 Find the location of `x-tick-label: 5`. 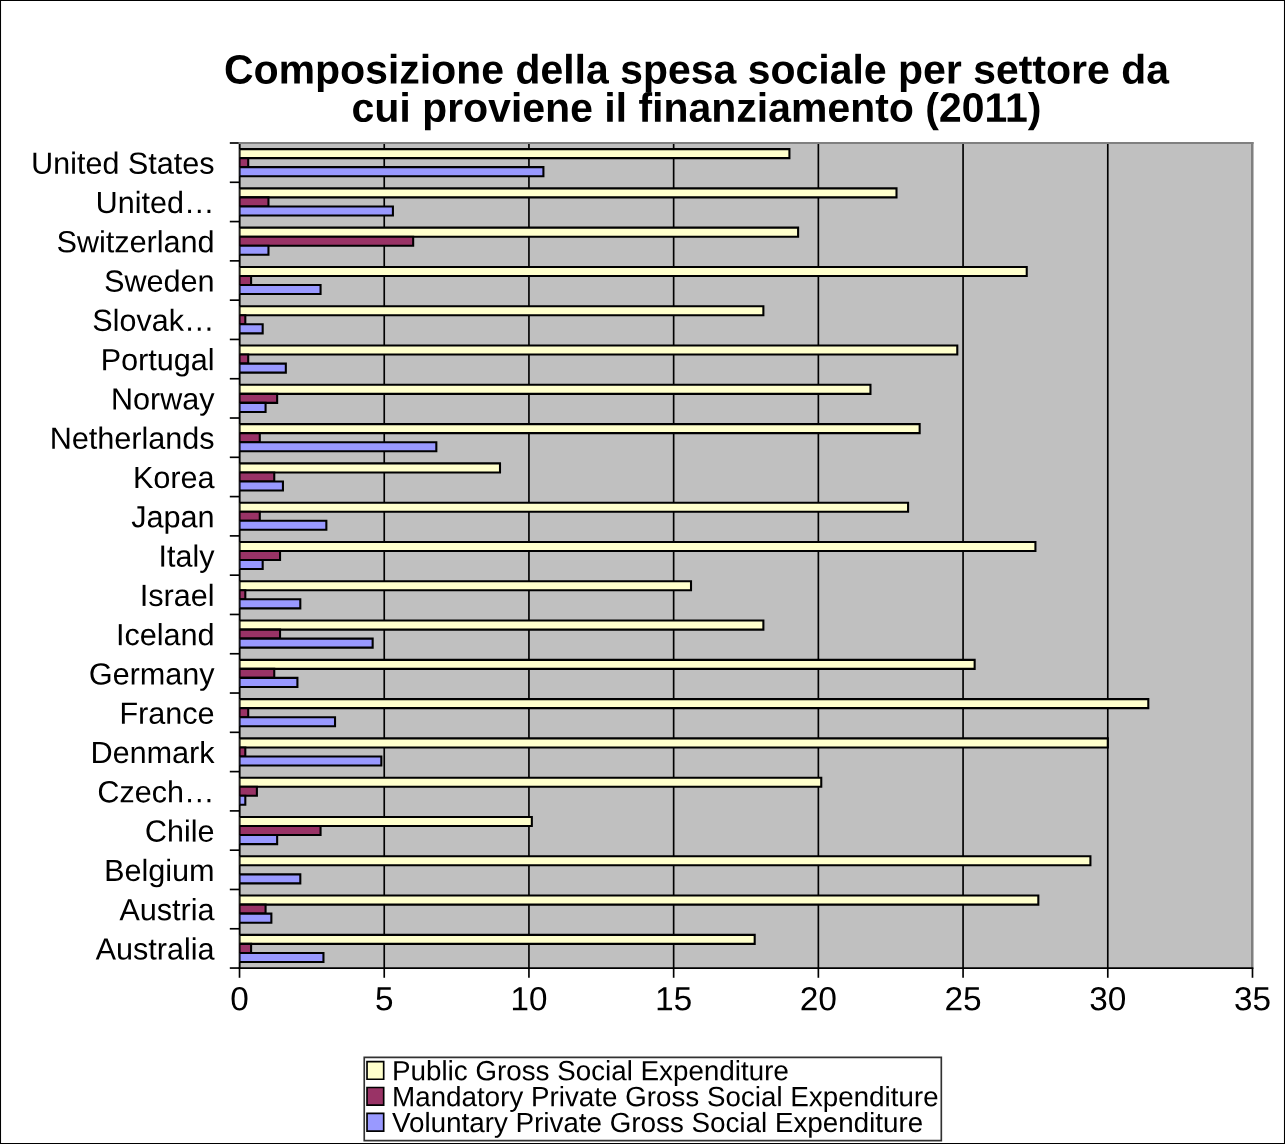

x-tick-label: 5 is located at coordinates (384, 999).